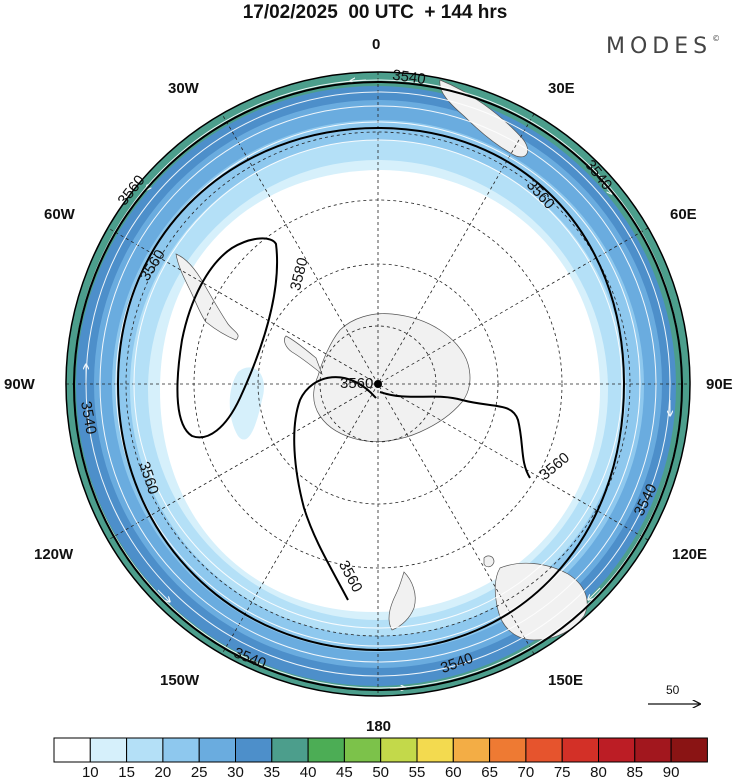  What do you see at coordinates (379, 726) in the screenshot?
I see `lon-label-180: 180` at bounding box center [379, 726].